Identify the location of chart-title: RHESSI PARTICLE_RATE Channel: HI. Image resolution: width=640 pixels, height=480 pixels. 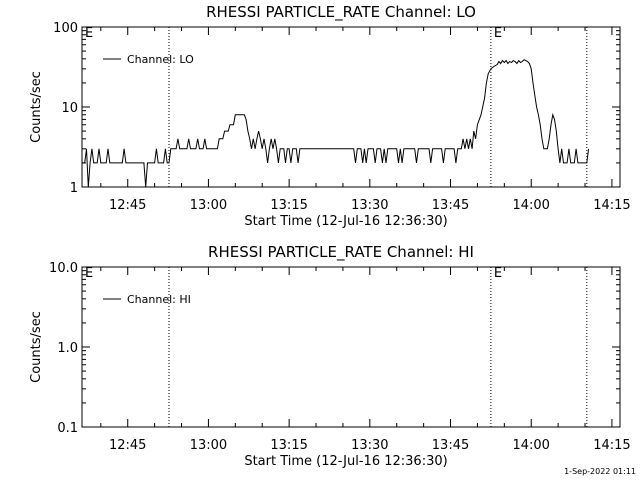
(341, 252).